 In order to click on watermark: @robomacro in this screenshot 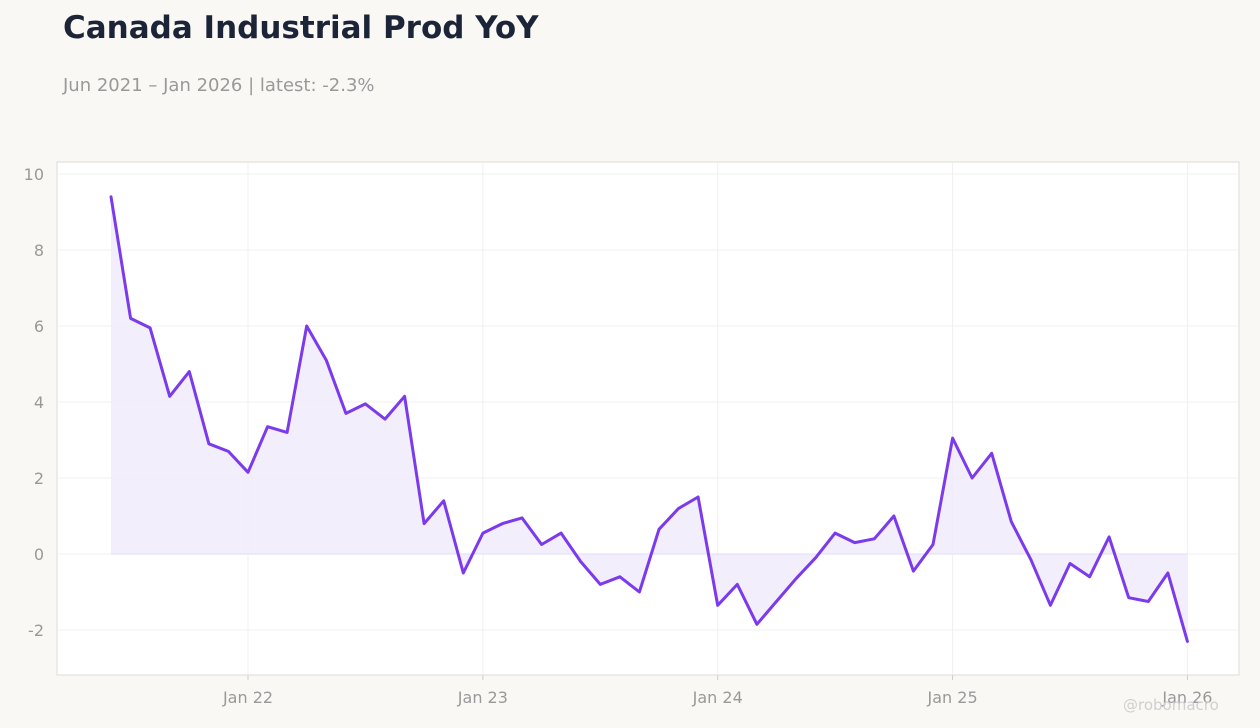, I will do `click(1171, 705)`.